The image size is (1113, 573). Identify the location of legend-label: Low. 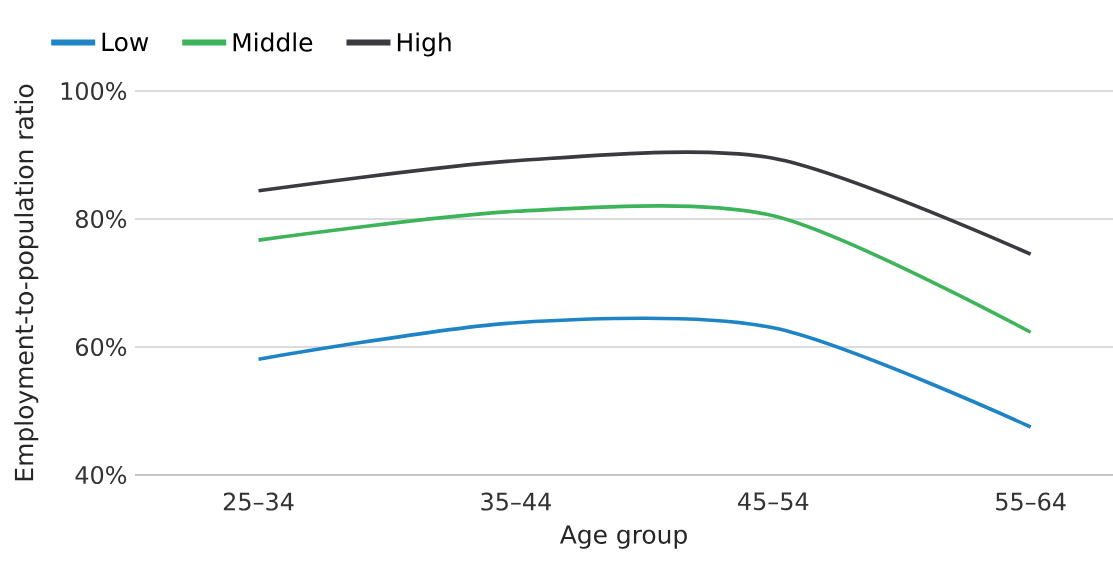
(125, 42).